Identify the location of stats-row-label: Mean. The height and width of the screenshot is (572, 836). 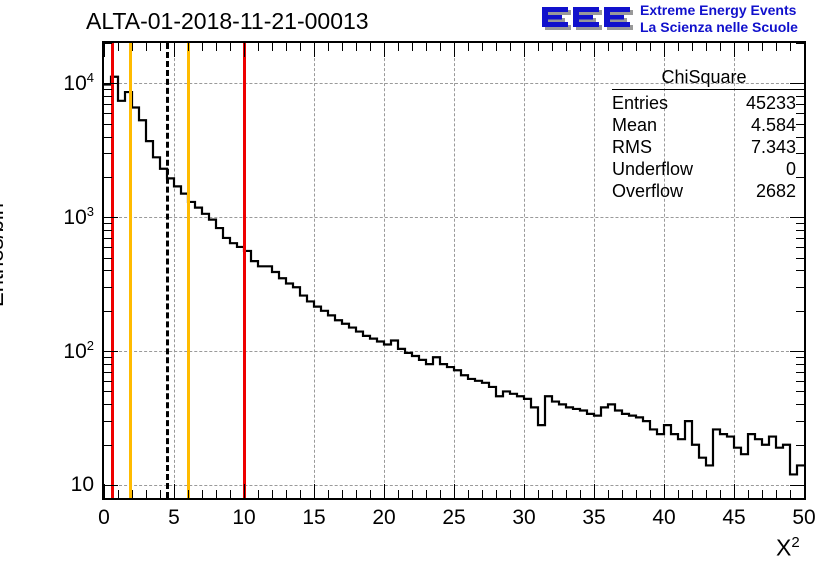
(635, 125).